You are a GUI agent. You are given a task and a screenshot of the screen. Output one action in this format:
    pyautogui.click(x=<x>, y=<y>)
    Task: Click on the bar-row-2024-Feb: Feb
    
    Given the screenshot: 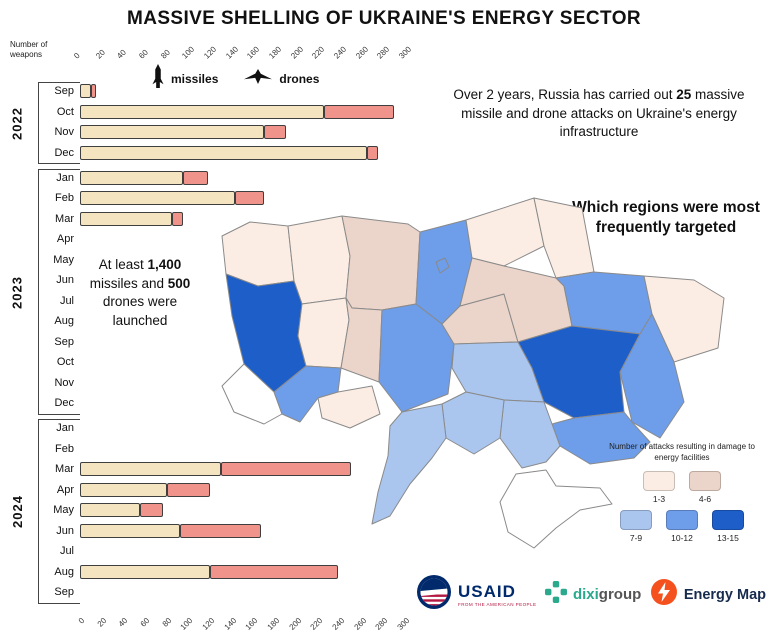 What is the action you would take?
    pyautogui.click(x=215, y=450)
    